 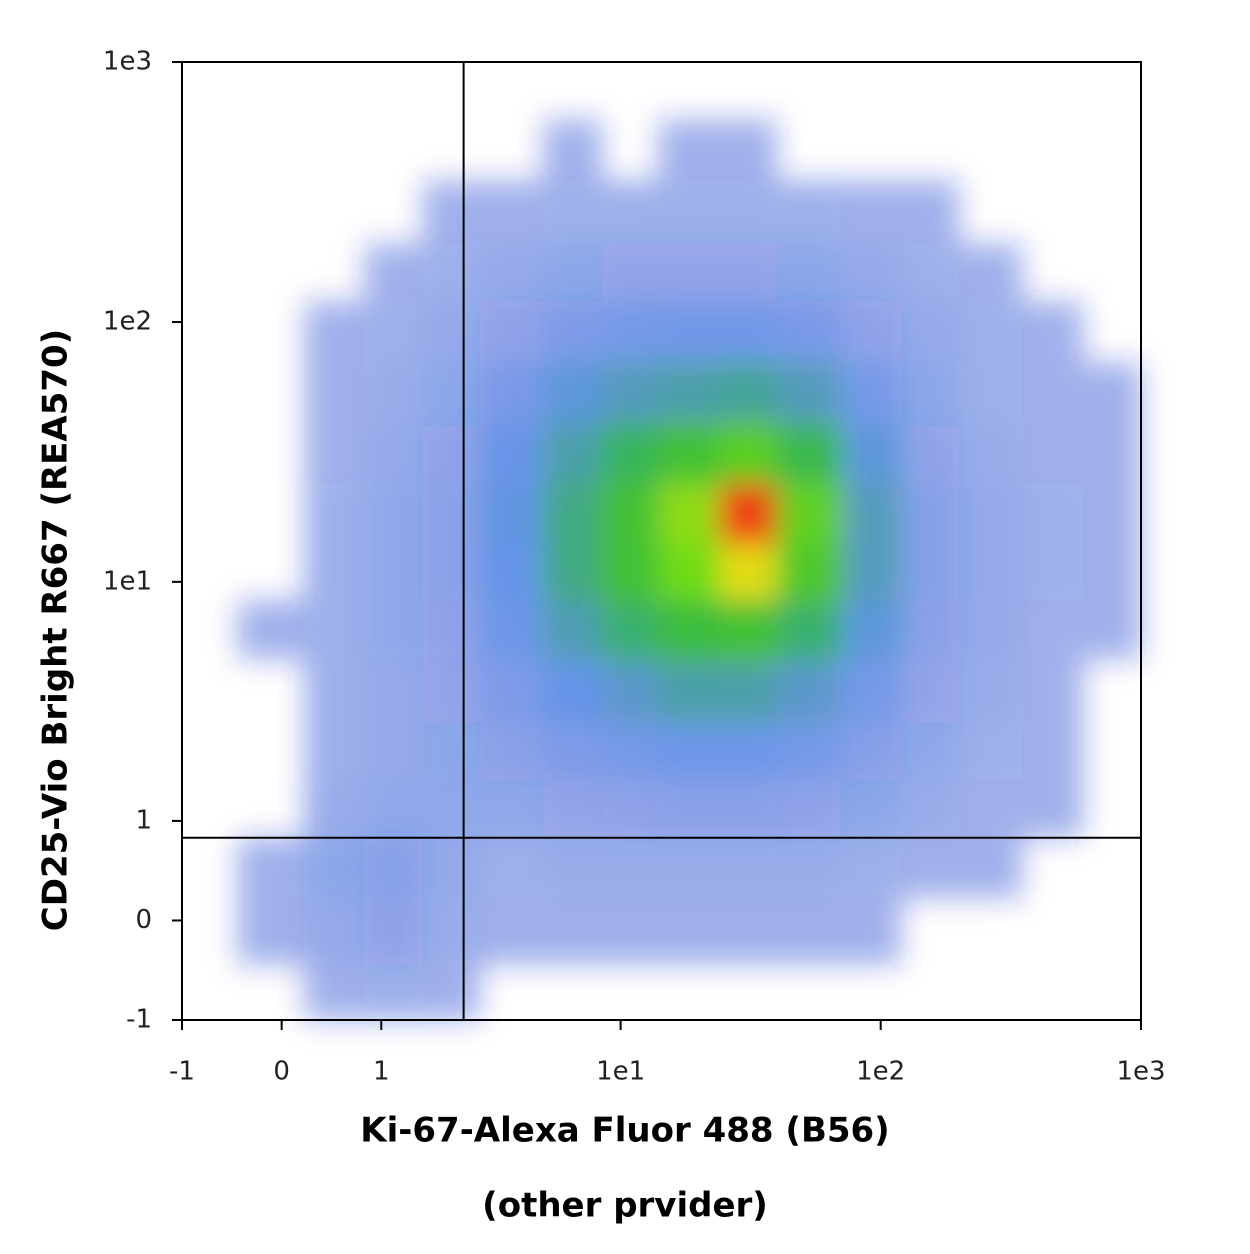 What do you see at coordinates (143, 920) in the screenshot?
I see `y-tick-label: 0` at bounding box center [143, 920].